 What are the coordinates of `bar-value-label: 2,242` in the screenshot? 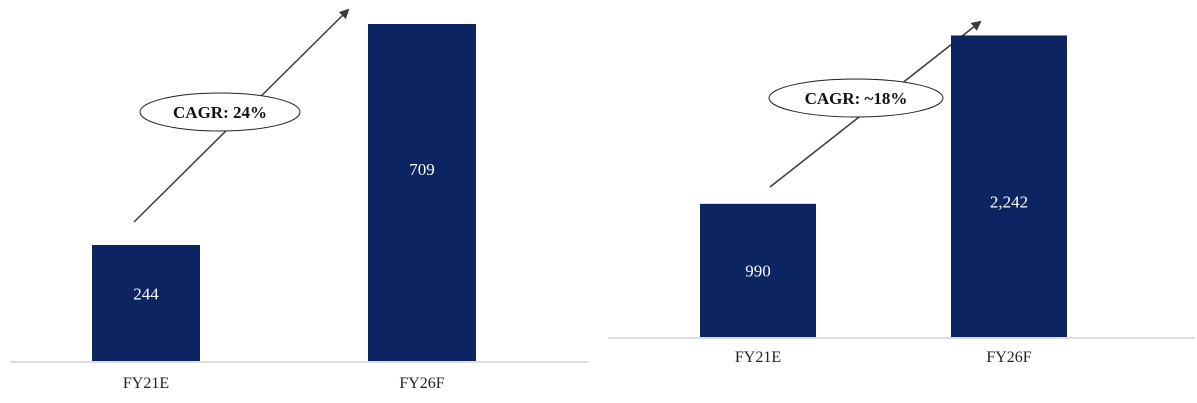 It's located at (1009, 201).